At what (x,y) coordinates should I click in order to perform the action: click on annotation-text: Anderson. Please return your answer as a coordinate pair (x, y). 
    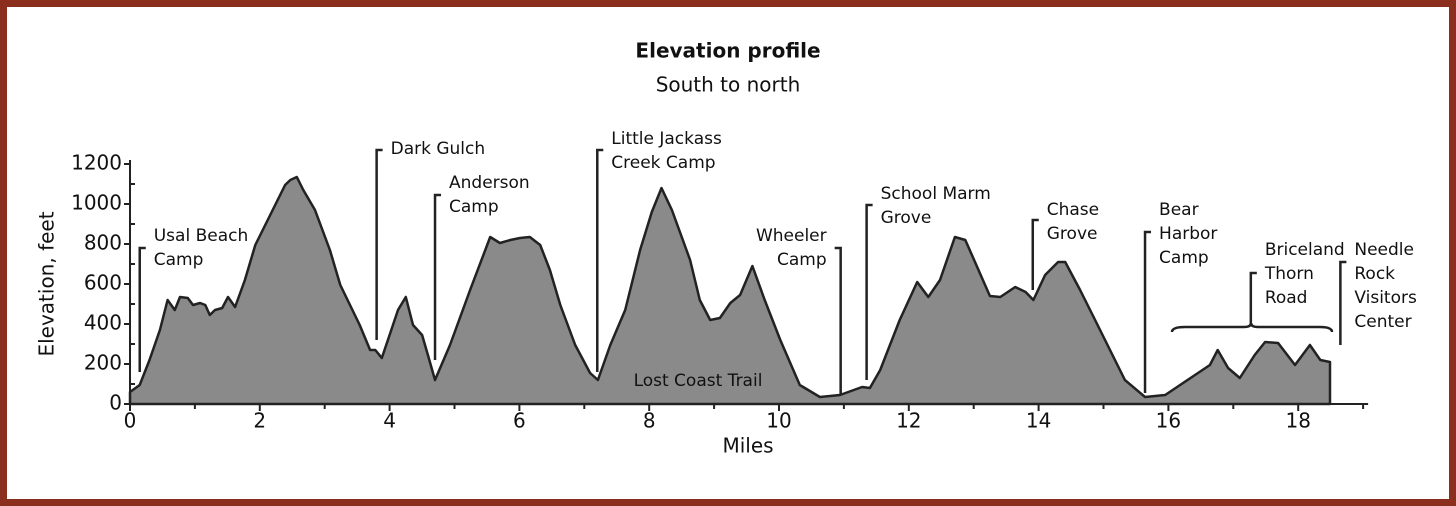
    Looking at the image, I should click on (489, 183).